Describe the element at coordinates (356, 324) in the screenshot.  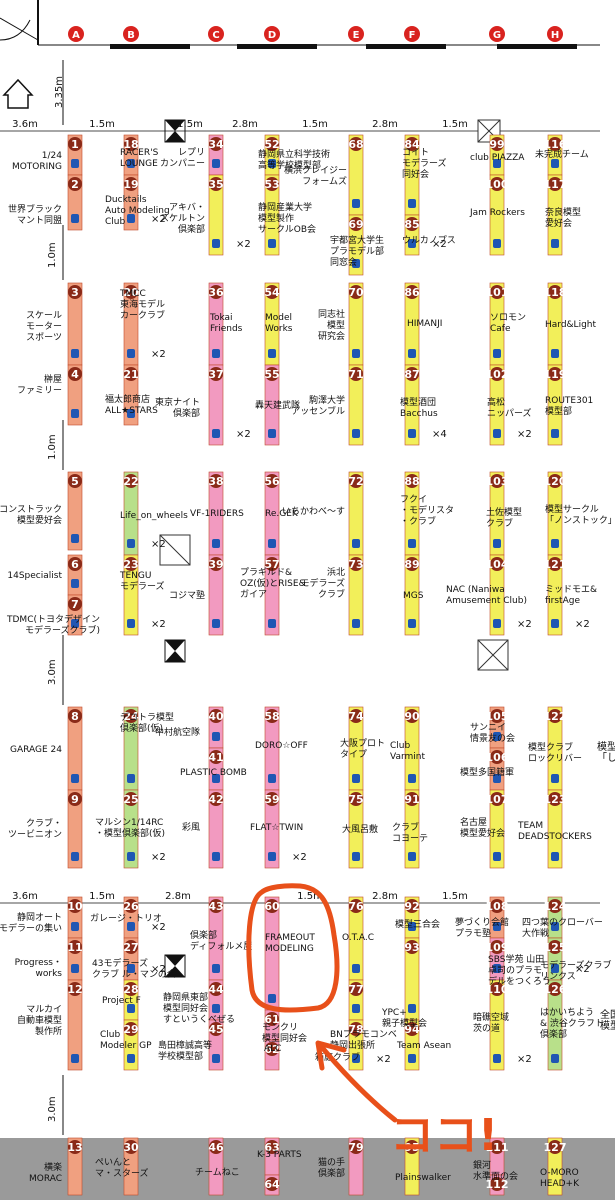
I see `booth-70: 70` at that location.